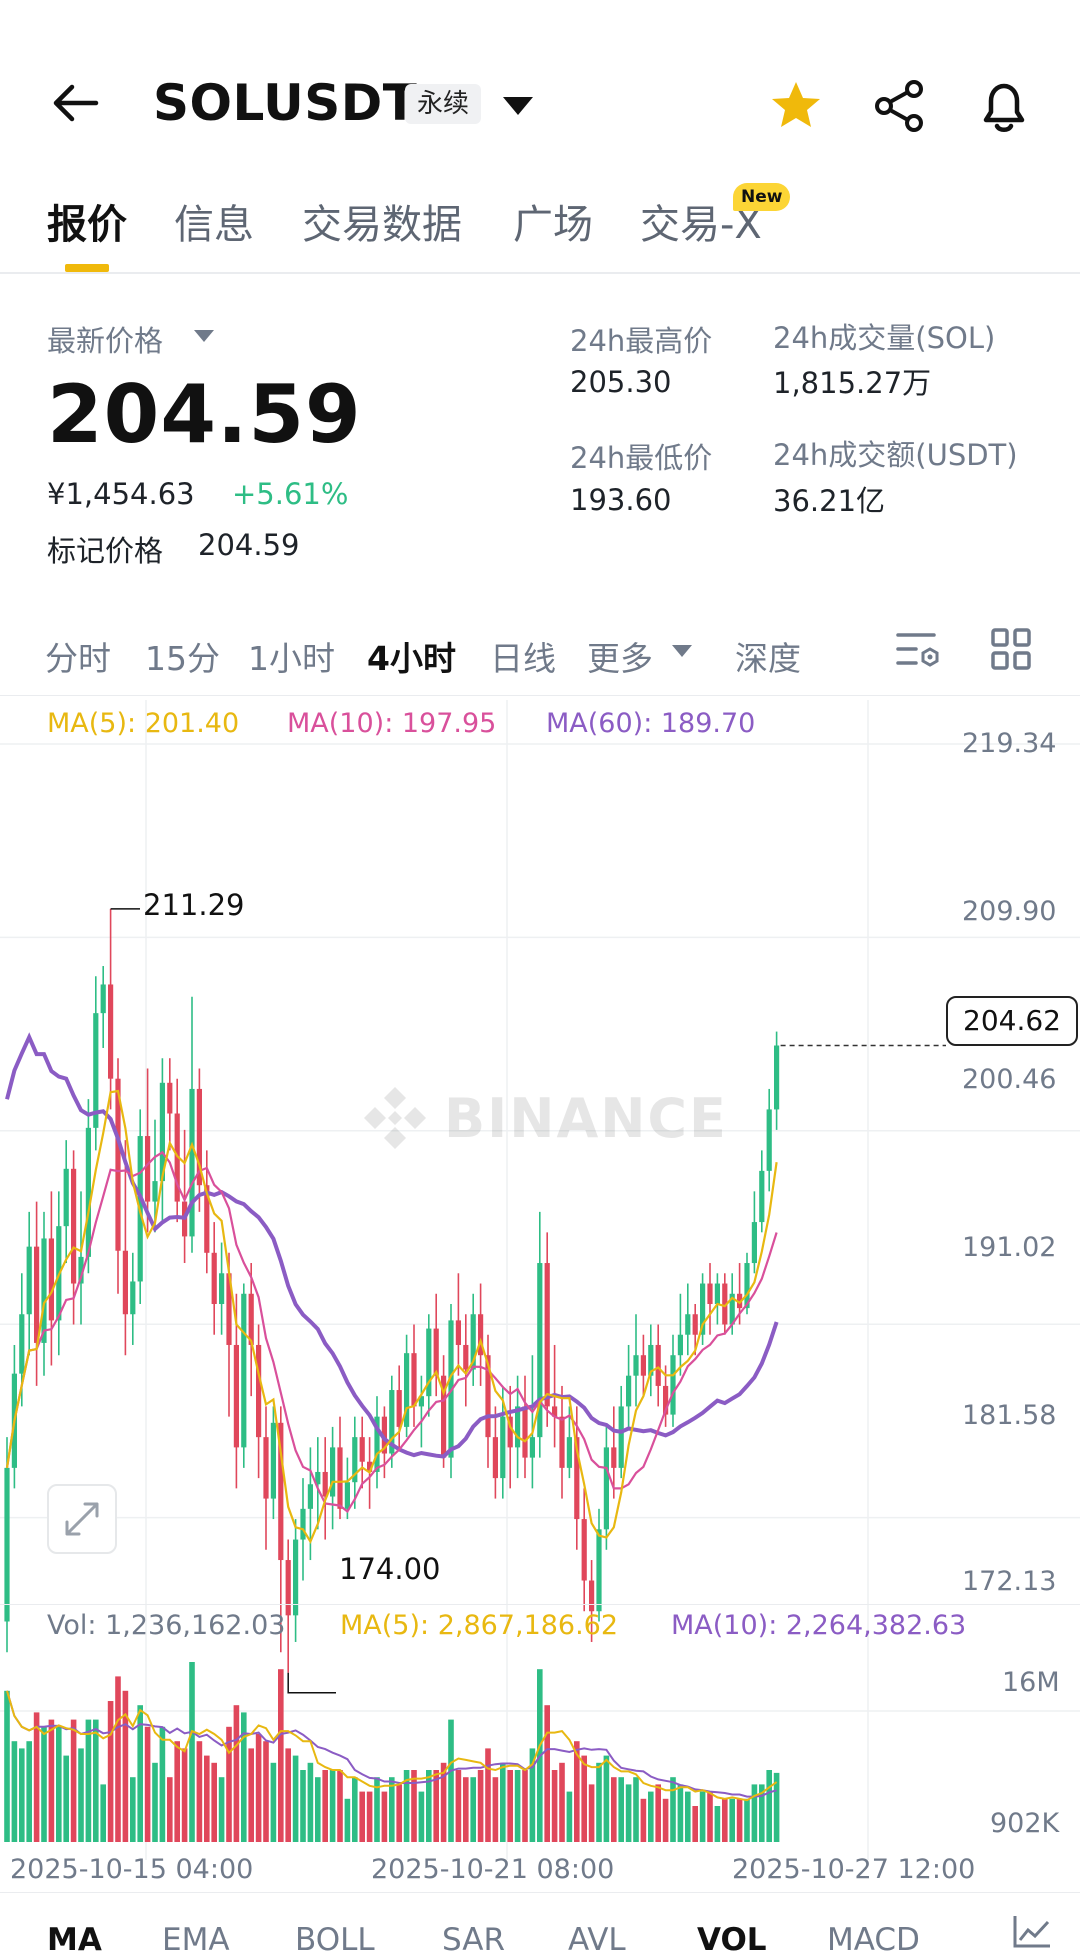 The height and width of the screenshot is (1958, 1080). Describe the element at coordinates (651, 723) in the screenshot. I see `ma60-legend: MA(60): 189.70` at that location.